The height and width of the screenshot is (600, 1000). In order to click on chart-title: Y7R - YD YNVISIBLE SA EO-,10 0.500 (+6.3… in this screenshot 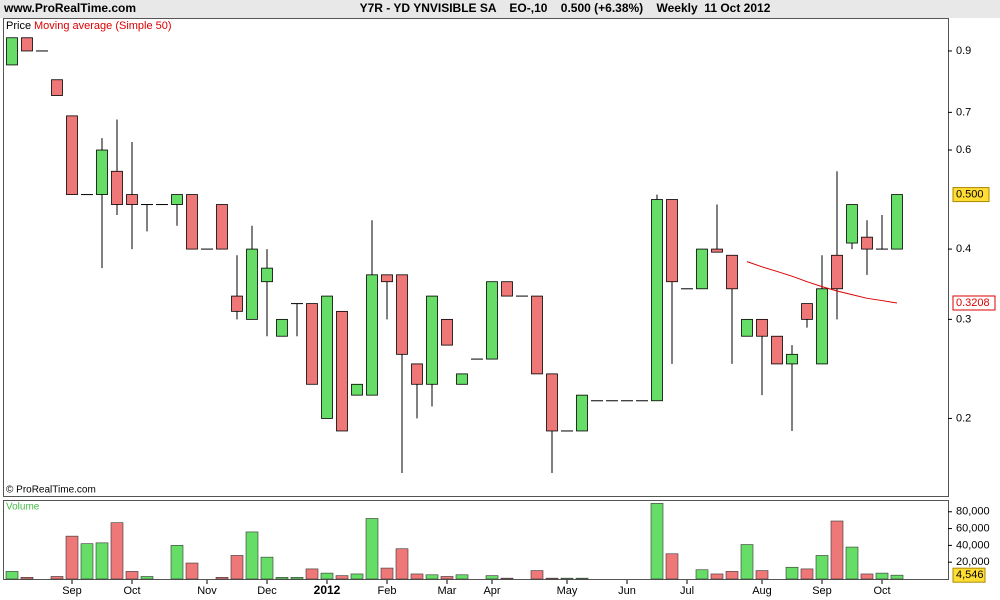, I will do `click(565, 8)`.